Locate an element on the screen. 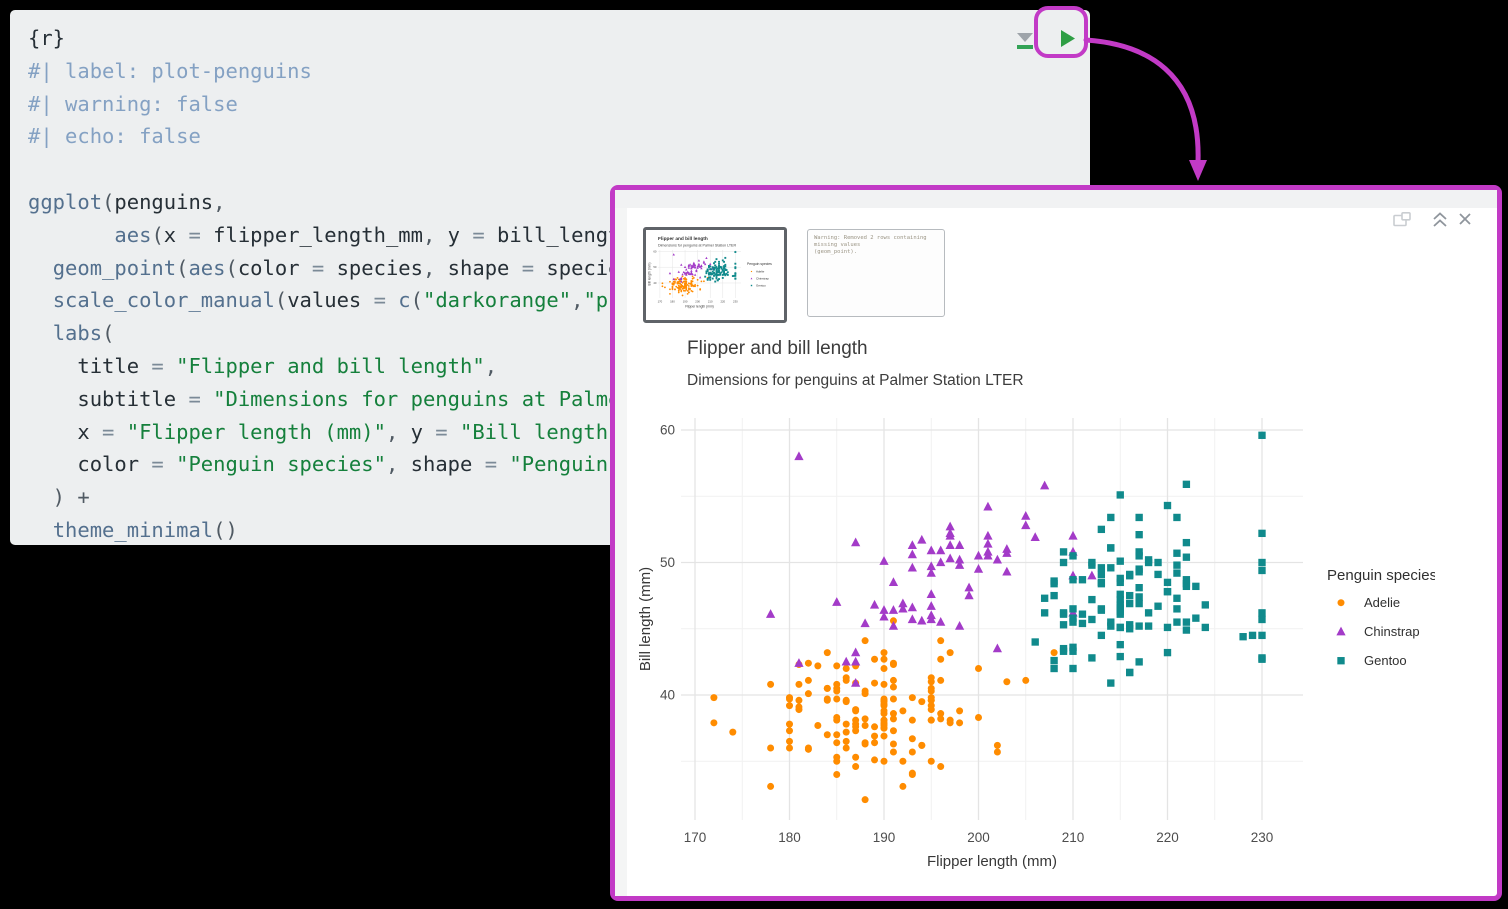 The image size is (1508, 909). code-line: theme_minimal() is located at coordinates (145, 529).